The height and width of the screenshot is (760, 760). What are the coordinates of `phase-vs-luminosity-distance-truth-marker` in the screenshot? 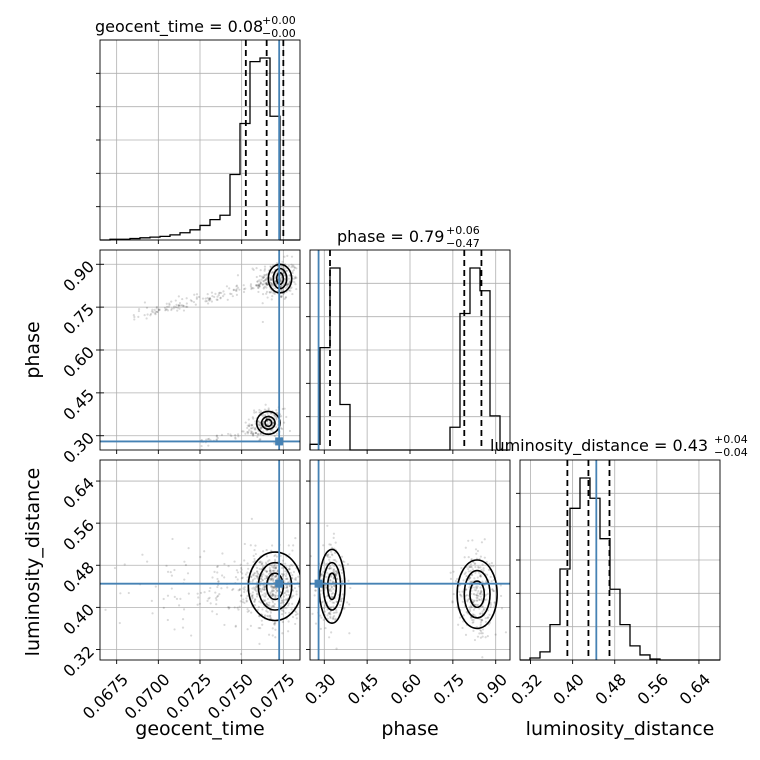 It's located at (318, 583).